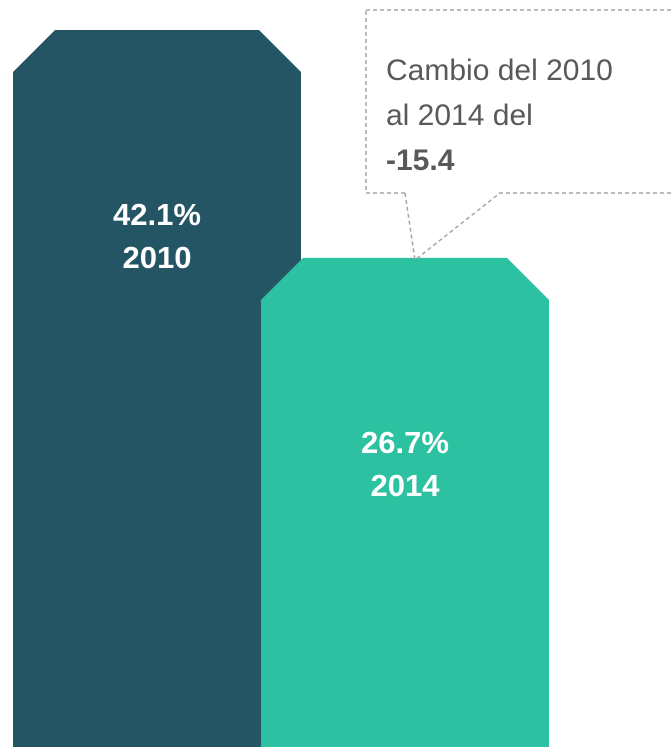 Image resolution: width=671 pixels, height=747 pixels. I want to click on annotation-line: Cambio del 2010, so click(499, 70).